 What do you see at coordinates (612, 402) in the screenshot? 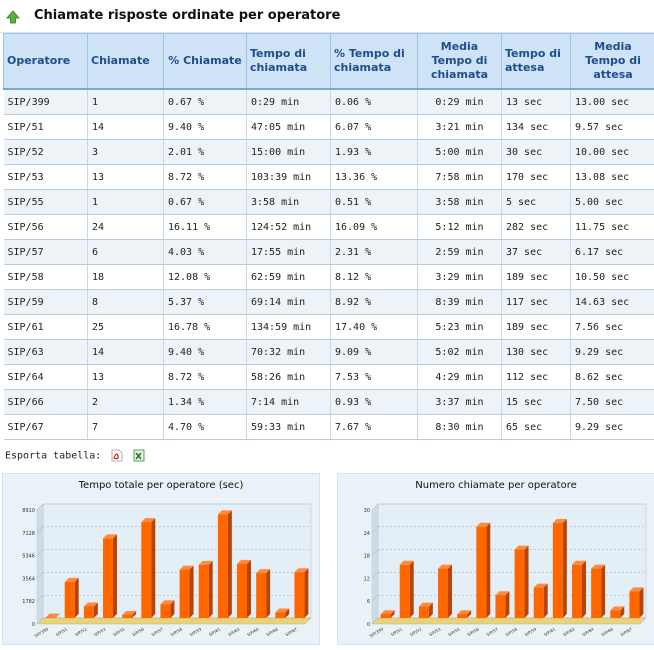
I see `table-cell: 7.50 sec` at bounding box center [612, 402].